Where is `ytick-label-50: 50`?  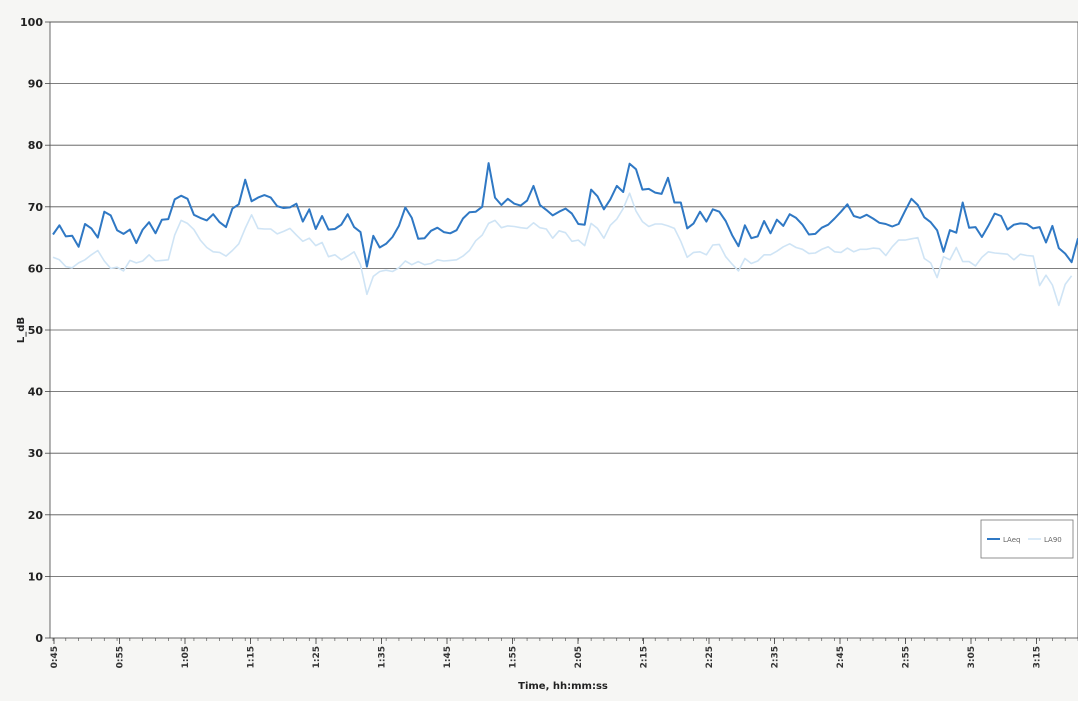 ytick-label-50: 50 is located at coordinates (36, 330).